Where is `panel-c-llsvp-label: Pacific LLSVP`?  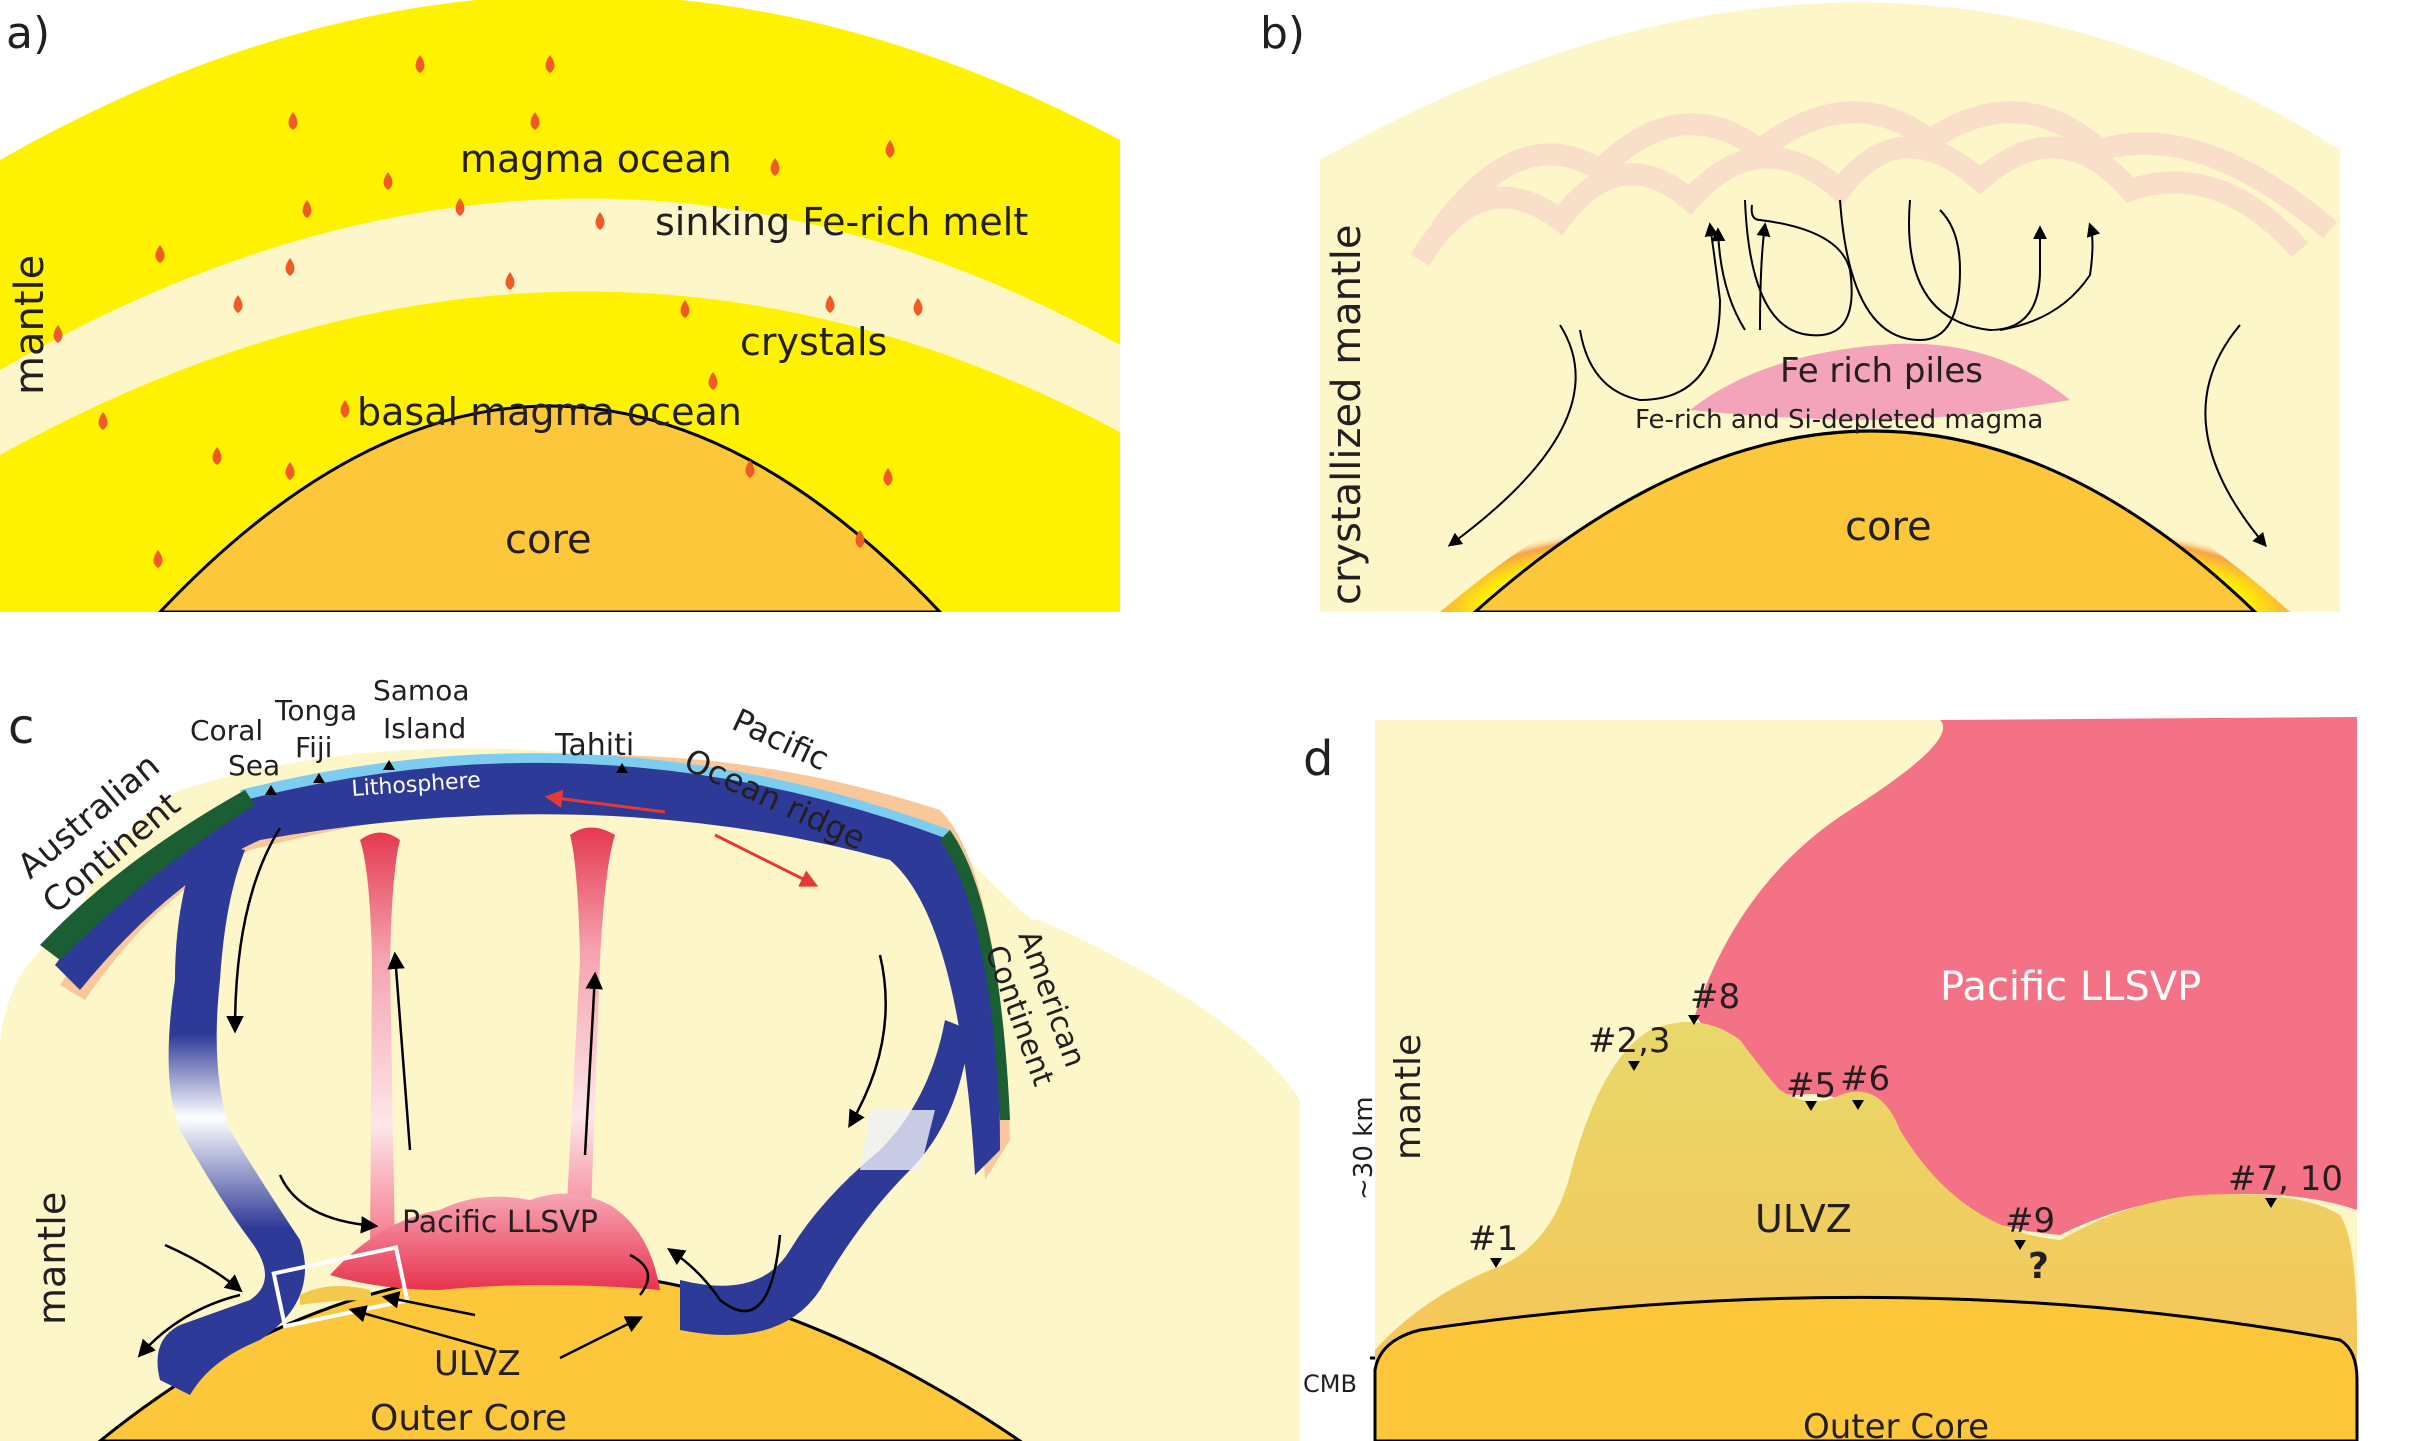 panel-c-llsvp-label: Pacific LLSVP is located at coordinates (500, 1222).